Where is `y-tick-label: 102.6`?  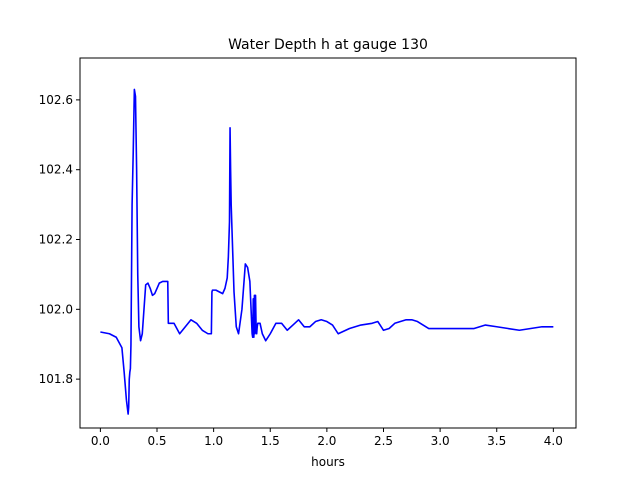
y-tick-label: 102.6 is located at coordinates (56, 100).